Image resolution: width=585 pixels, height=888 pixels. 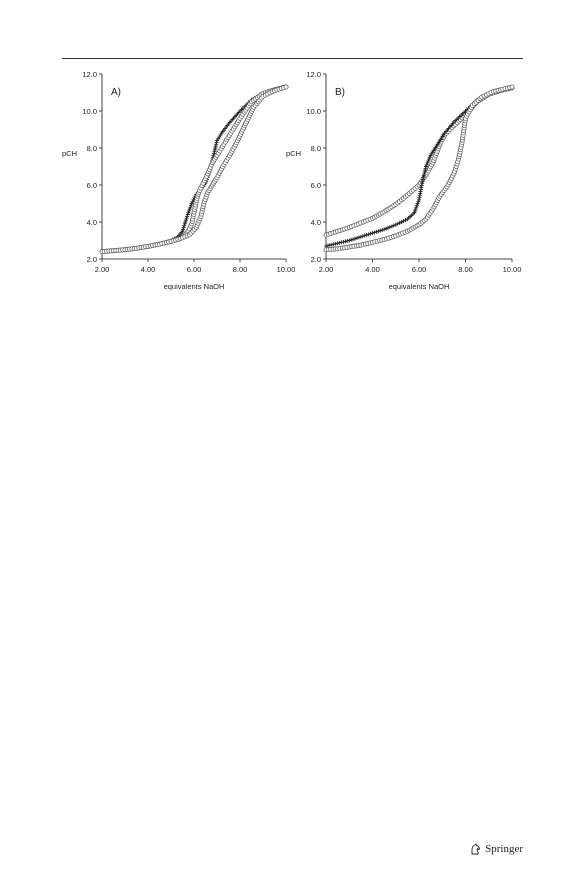 What do you see at coordinates (476, 849) in the screenshot?
I see `springer-horse-icon` at bounding box center [476, 849].